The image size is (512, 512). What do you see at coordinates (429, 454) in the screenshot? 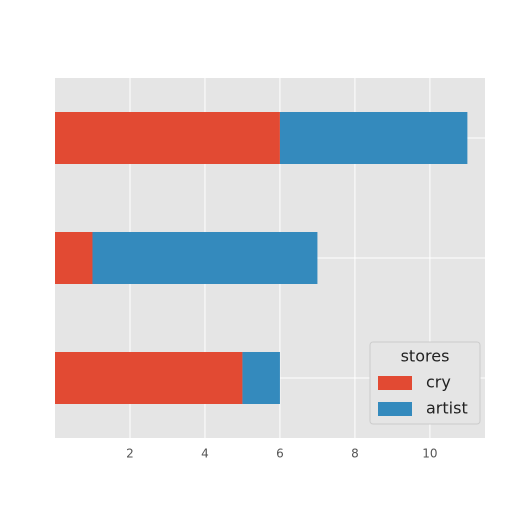
I see `x-tick-label: 10` at bounding box center [429, 454].